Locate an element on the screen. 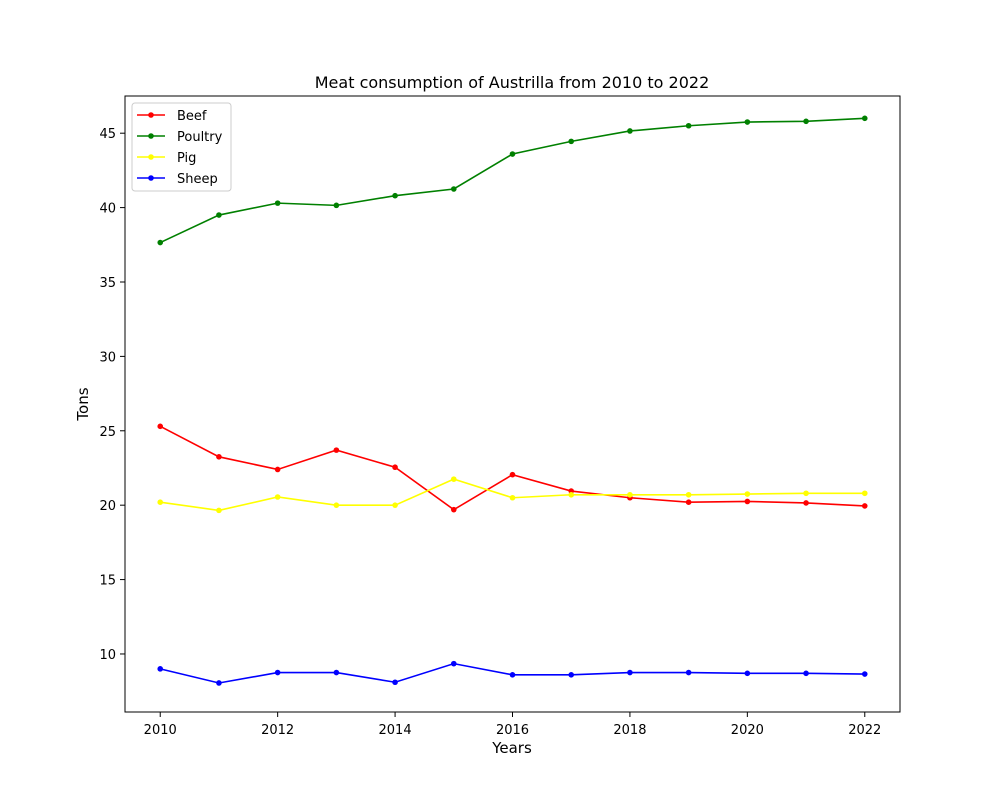 This screenshot has height=800, width=1000. legend-item-sheep: Sheep is located at coordinates (177, 179).